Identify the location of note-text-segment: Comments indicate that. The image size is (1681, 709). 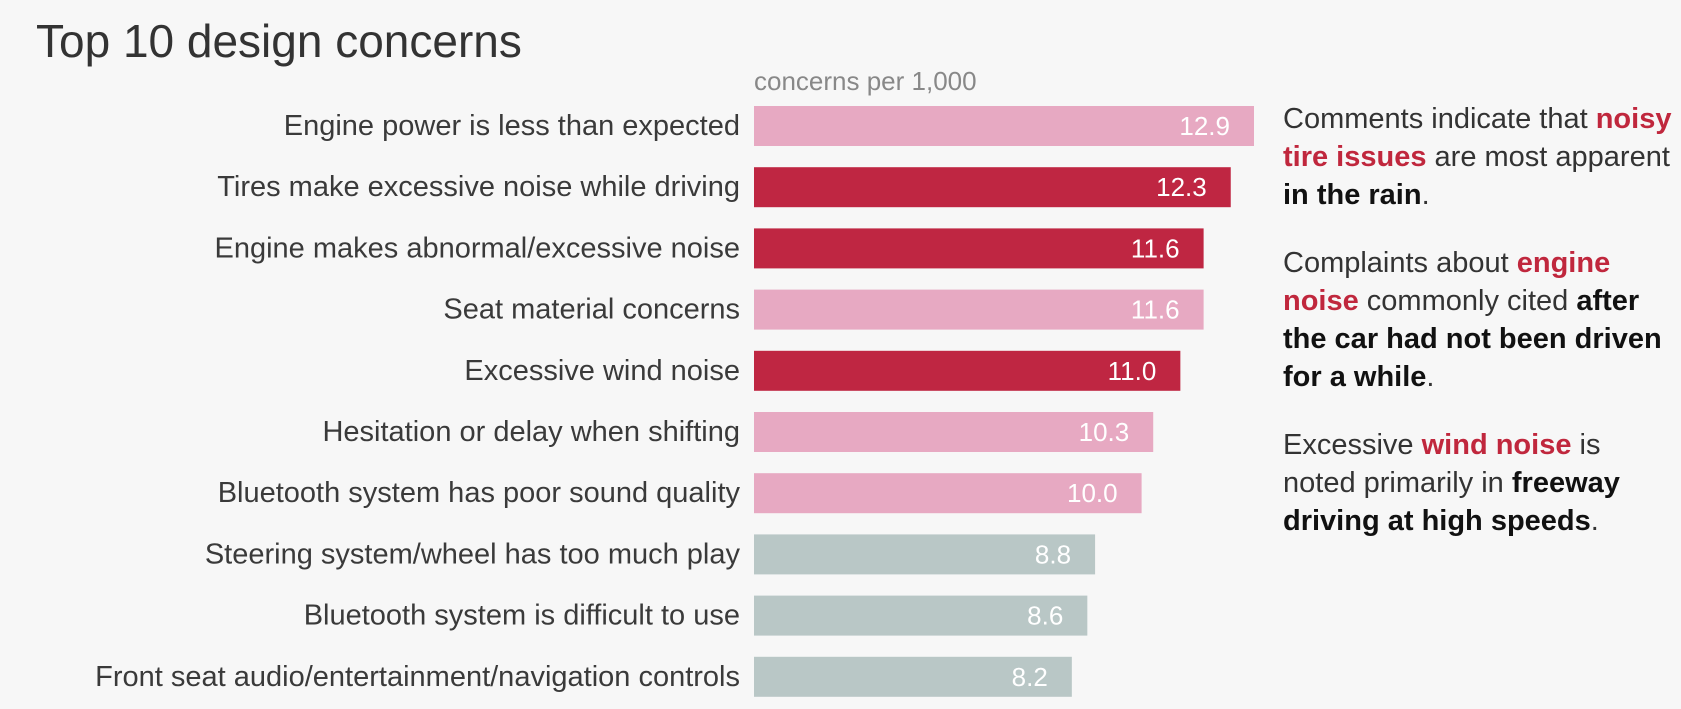
(1439, 119).